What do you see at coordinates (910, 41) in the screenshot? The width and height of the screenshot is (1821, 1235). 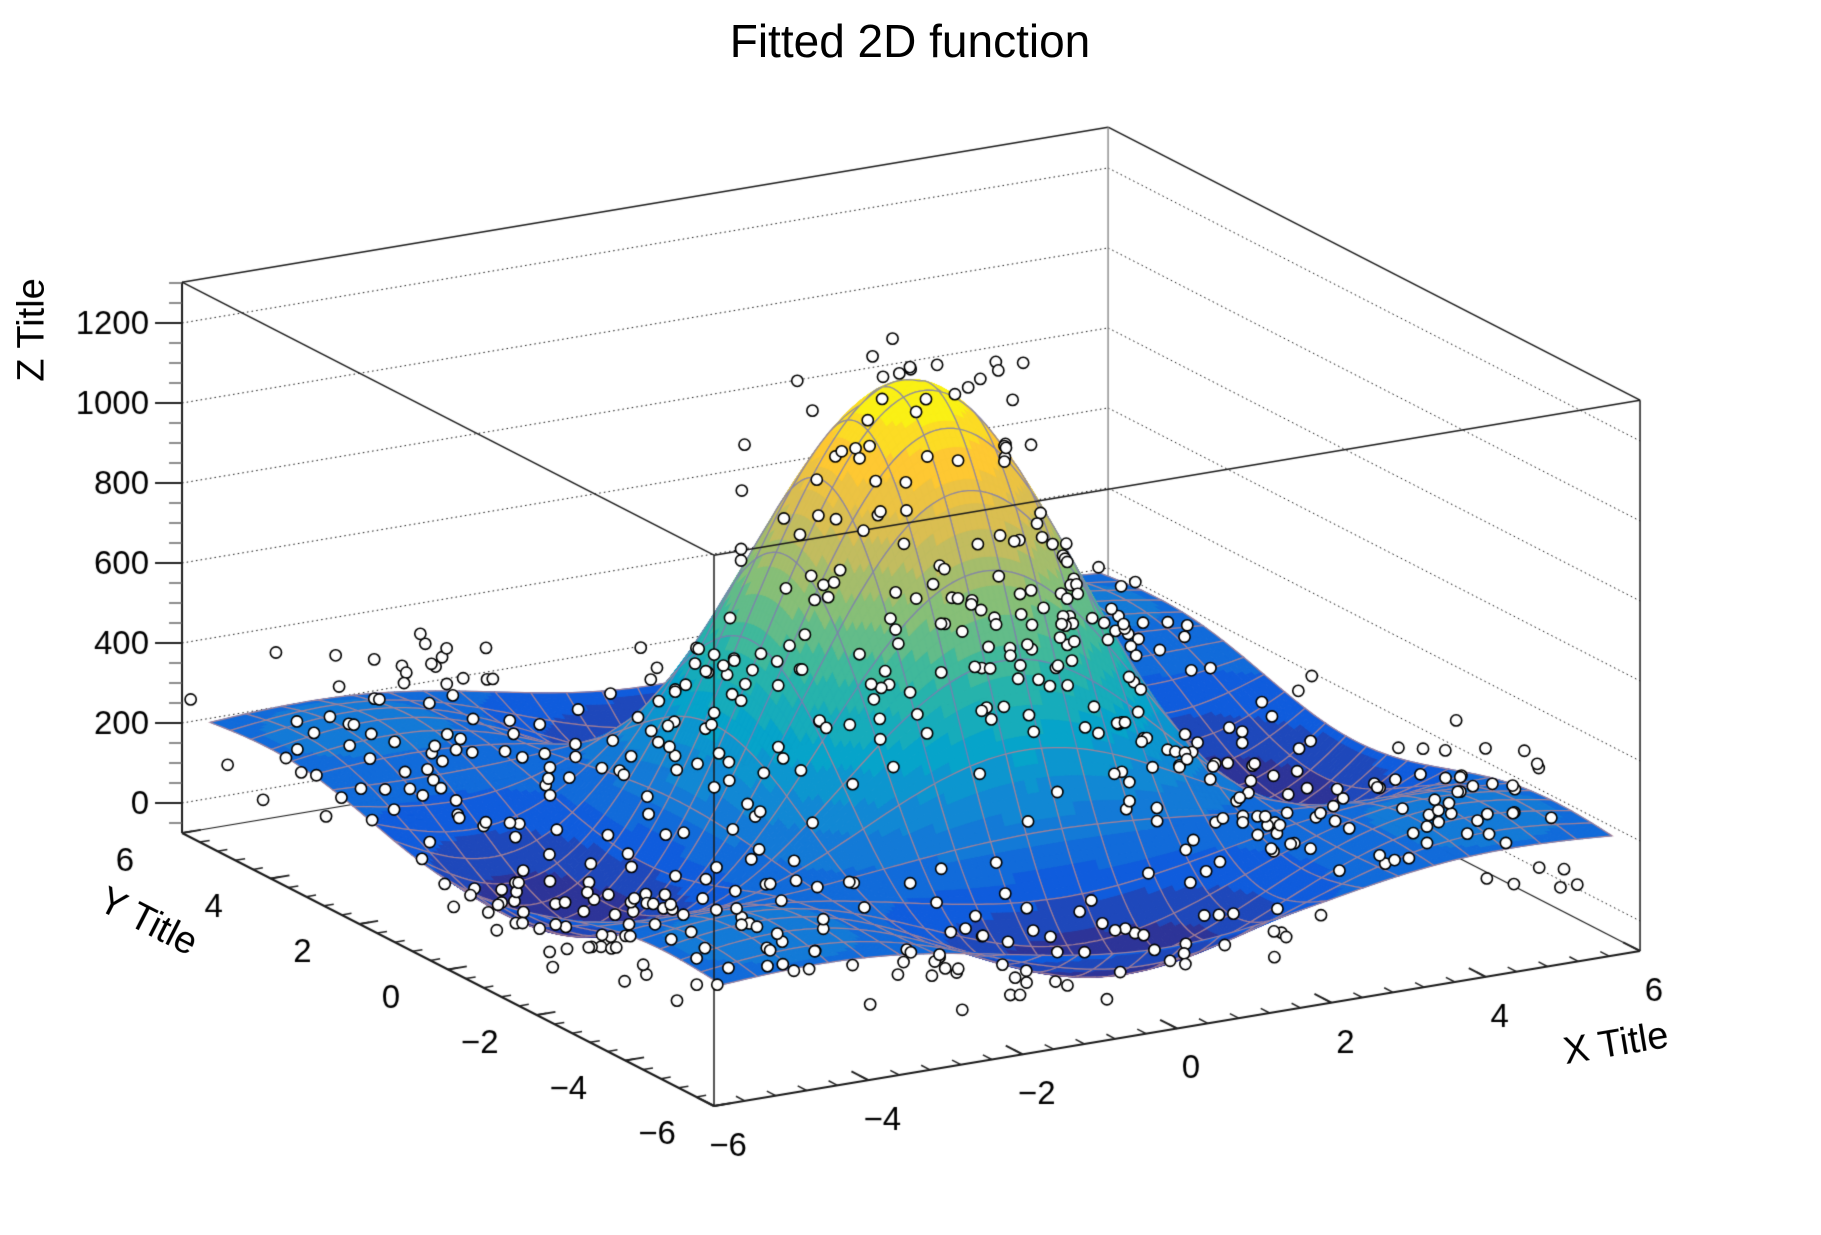 I see `plot-title: Fitted 2D function` at bounding box center [910, 41].